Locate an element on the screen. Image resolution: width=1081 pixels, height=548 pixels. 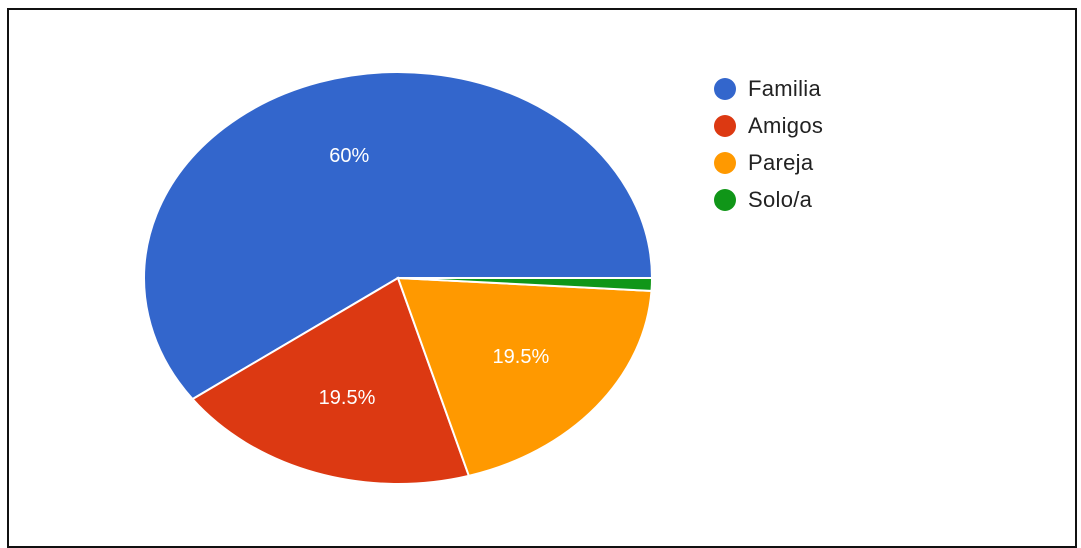
pie-slice-pareja is located at coordinates (524, 376).